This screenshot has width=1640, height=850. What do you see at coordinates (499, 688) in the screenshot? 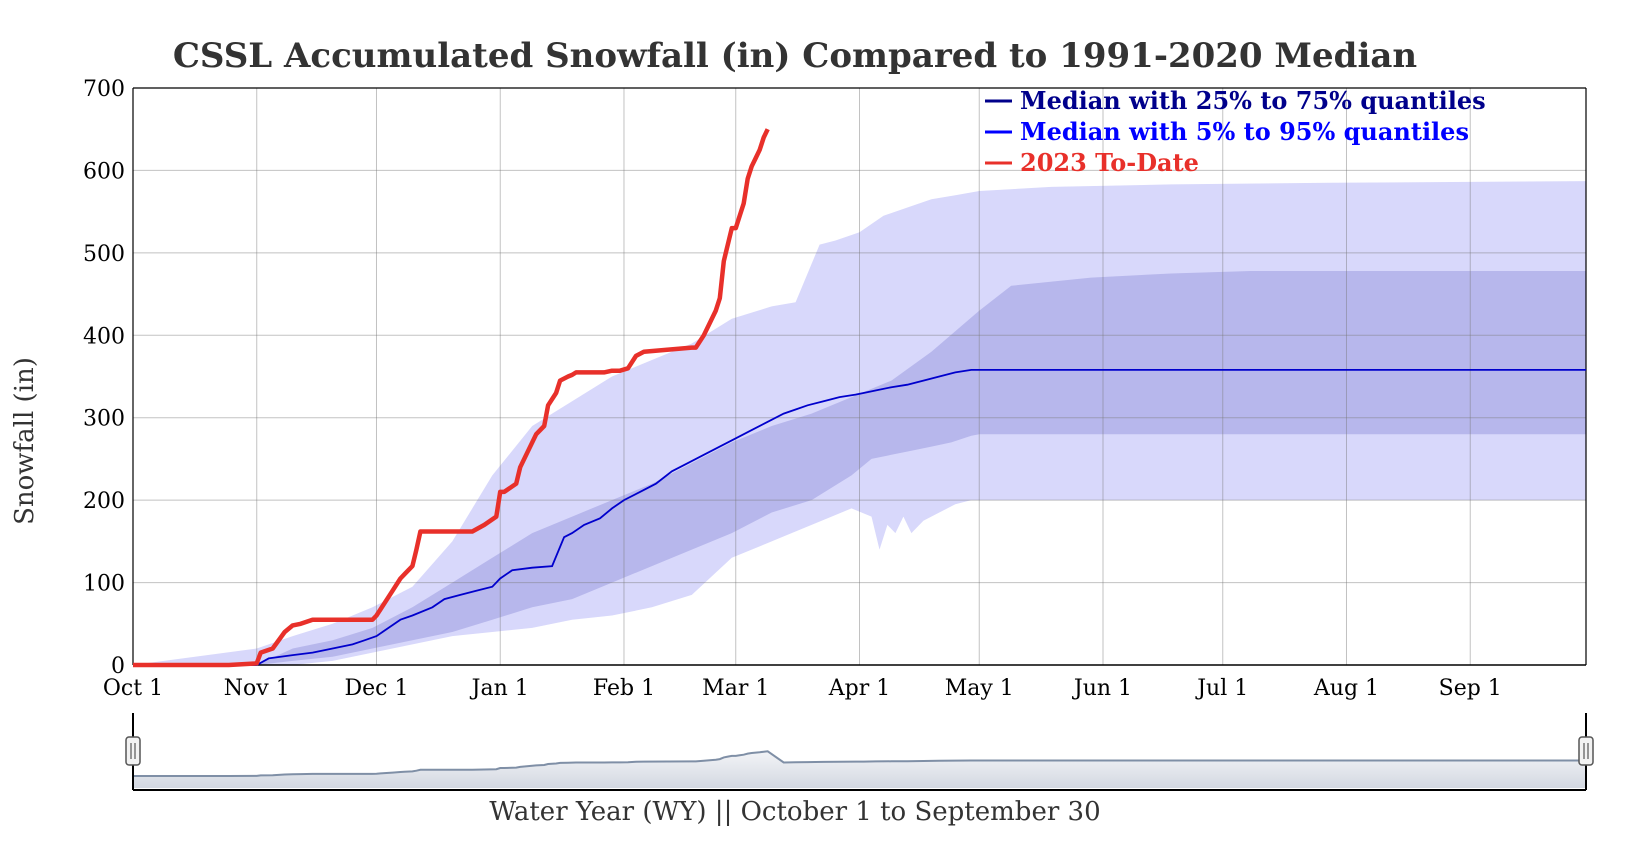
I see `x-tick-label: Jan 1` at bounding box center [499, 688].